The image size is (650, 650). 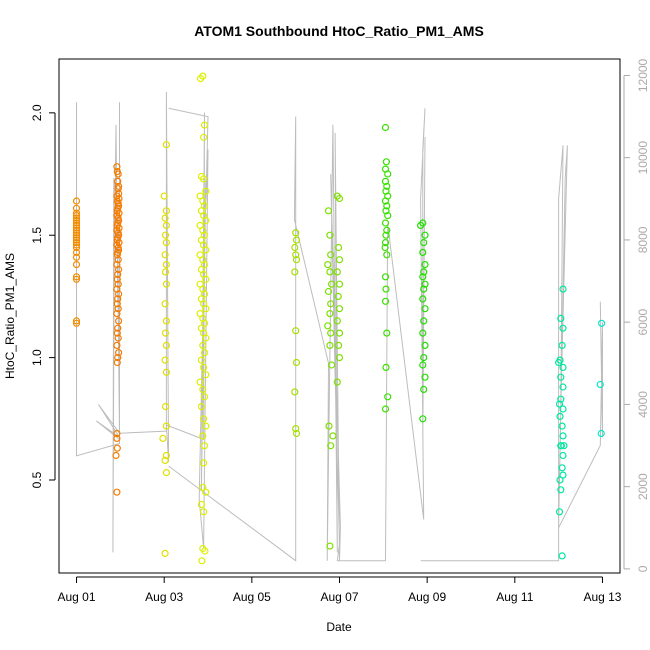 What do you see at coordinates (643, 239) in the screenshot?
I see `y2-tick-label: 8000` at bounding box center [643, 239].